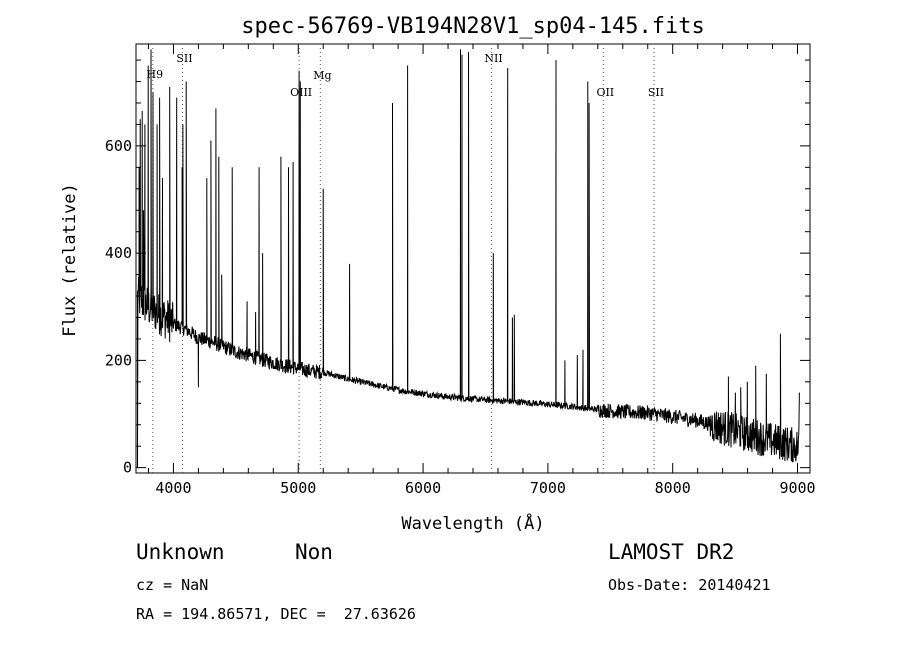 The width and height of the screenshot is (900, 650). I want to click on line-marker-label: OIII, so click(301, 92).